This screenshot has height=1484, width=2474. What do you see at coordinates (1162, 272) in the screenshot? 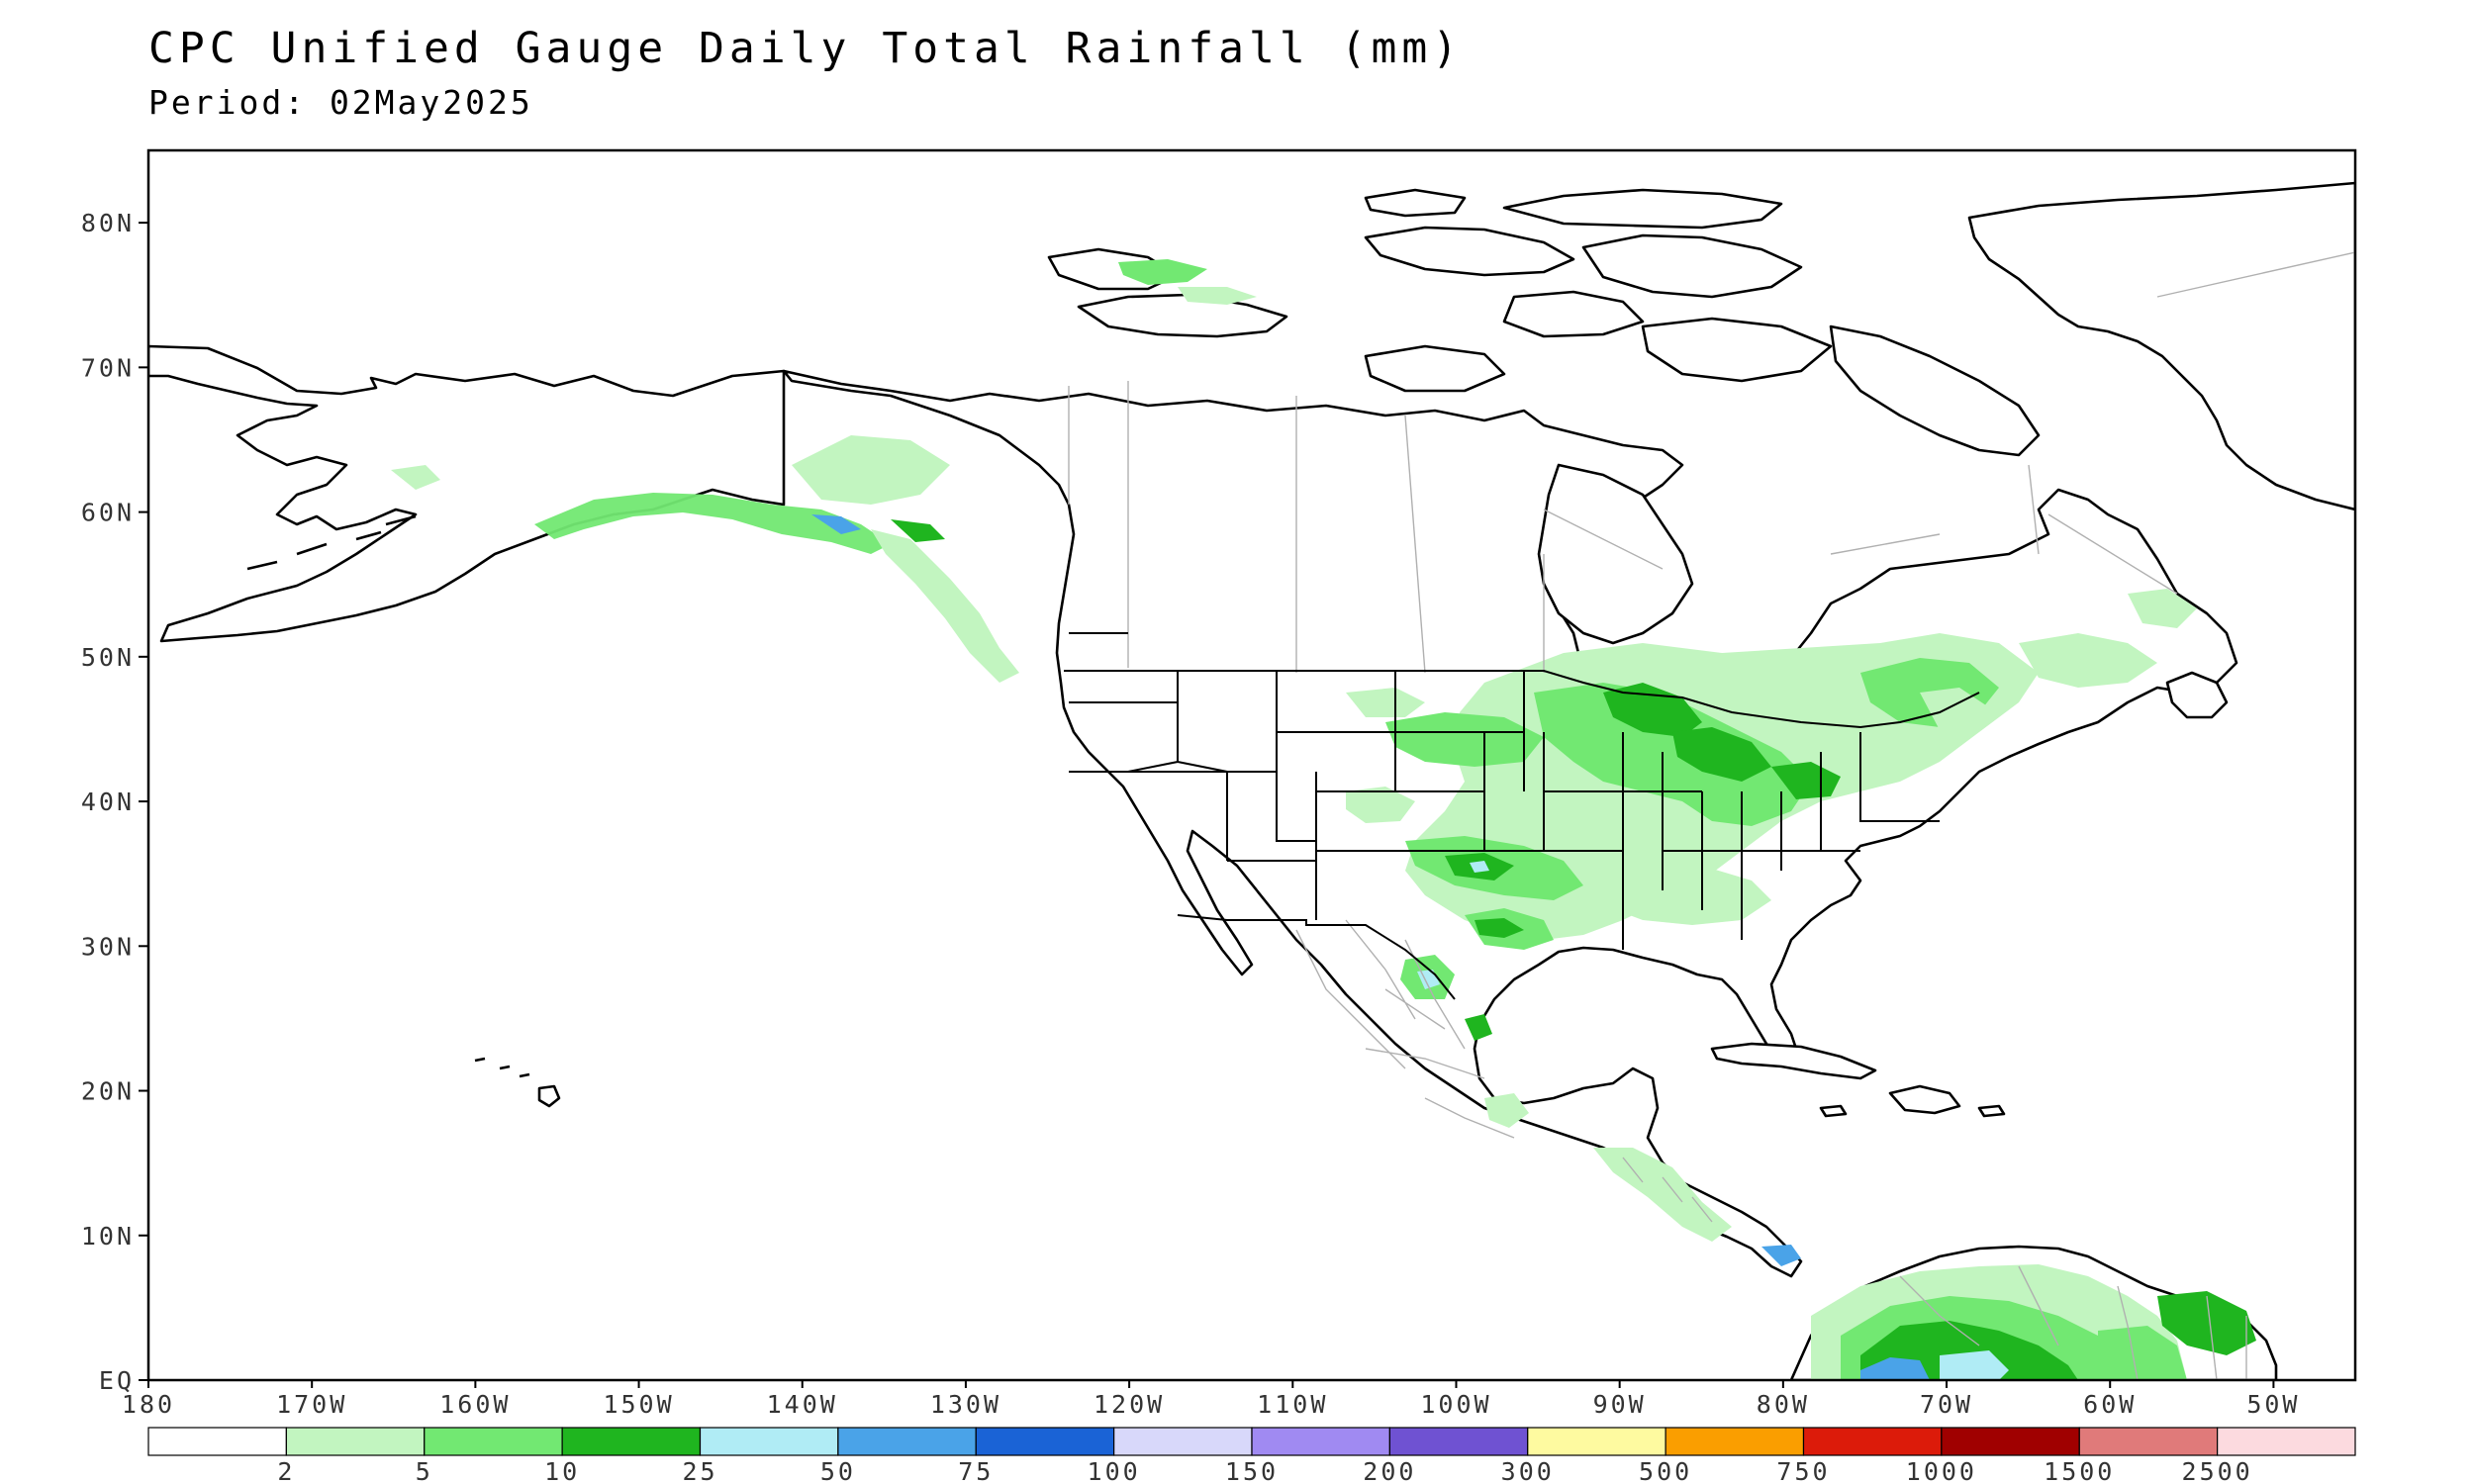
I see `rain-arctic-island` at bounding box center [1162, 272].